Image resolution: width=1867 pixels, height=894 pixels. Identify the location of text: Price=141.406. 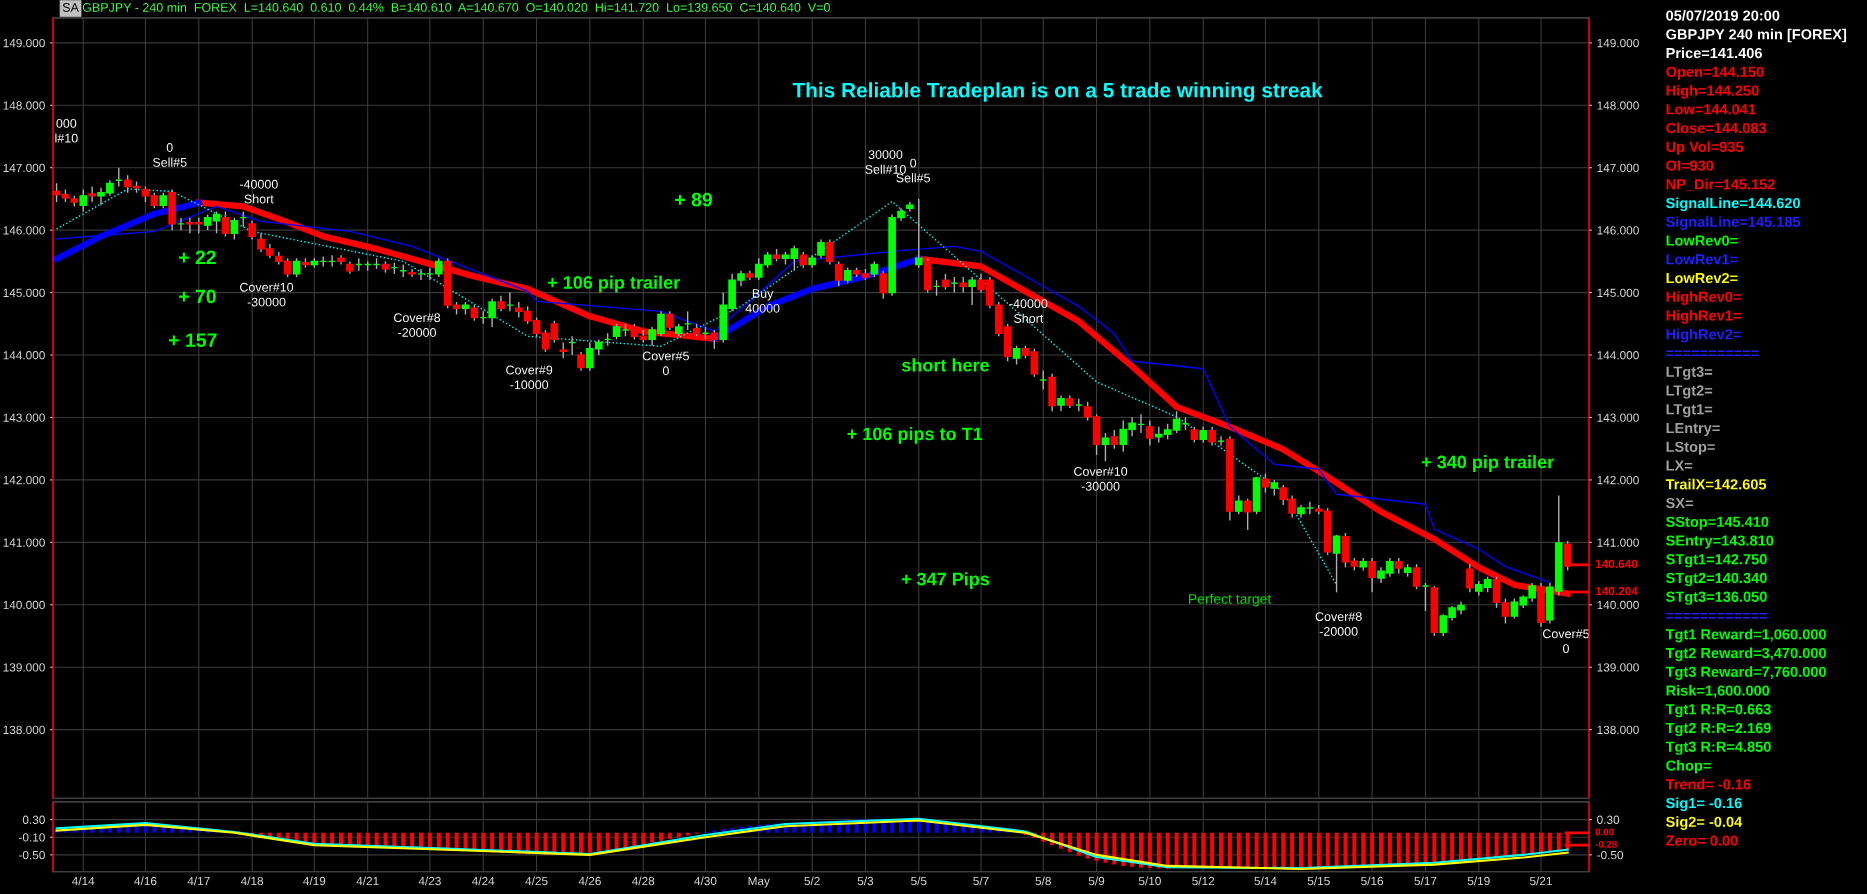
(1714, 53).